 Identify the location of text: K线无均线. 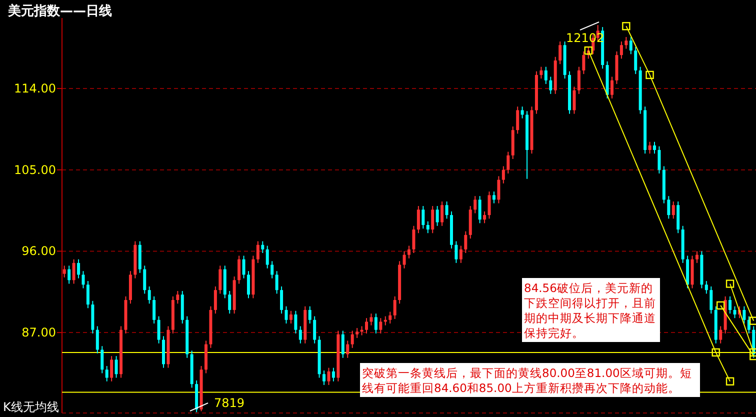
(31, 407).